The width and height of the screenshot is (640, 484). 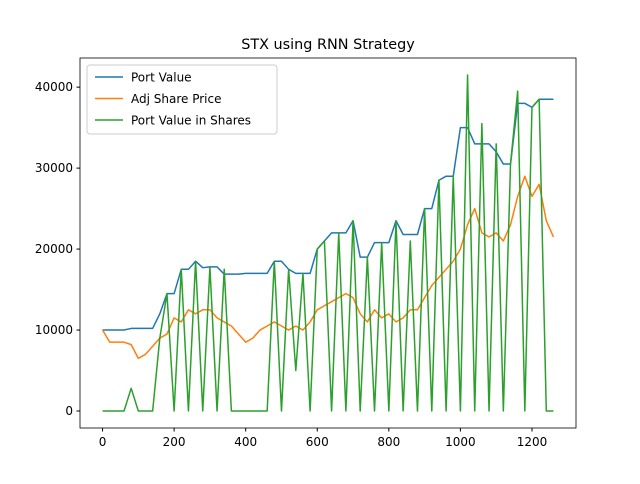 I want to click on legend-box, so click(x=182, y=99).